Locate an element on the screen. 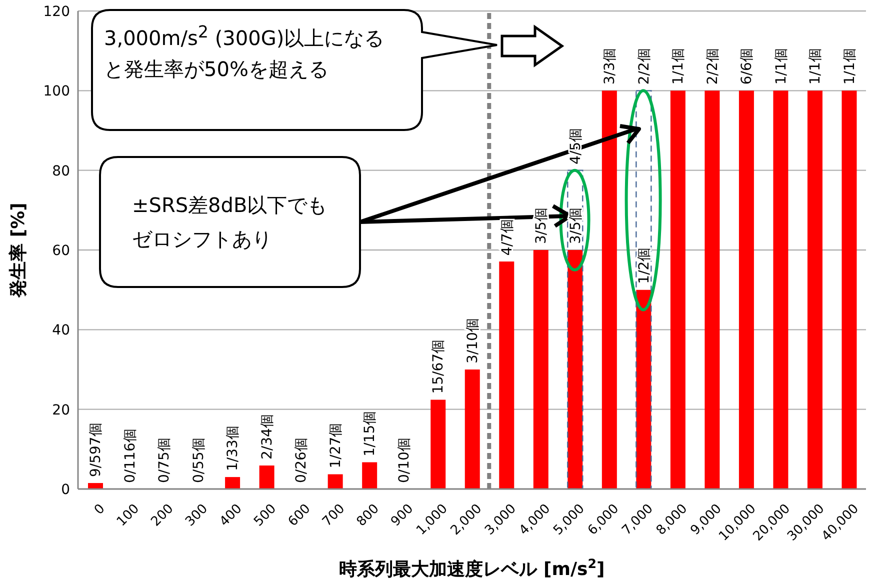  data-label: 1/33個 is located at coordinates (233, 449).